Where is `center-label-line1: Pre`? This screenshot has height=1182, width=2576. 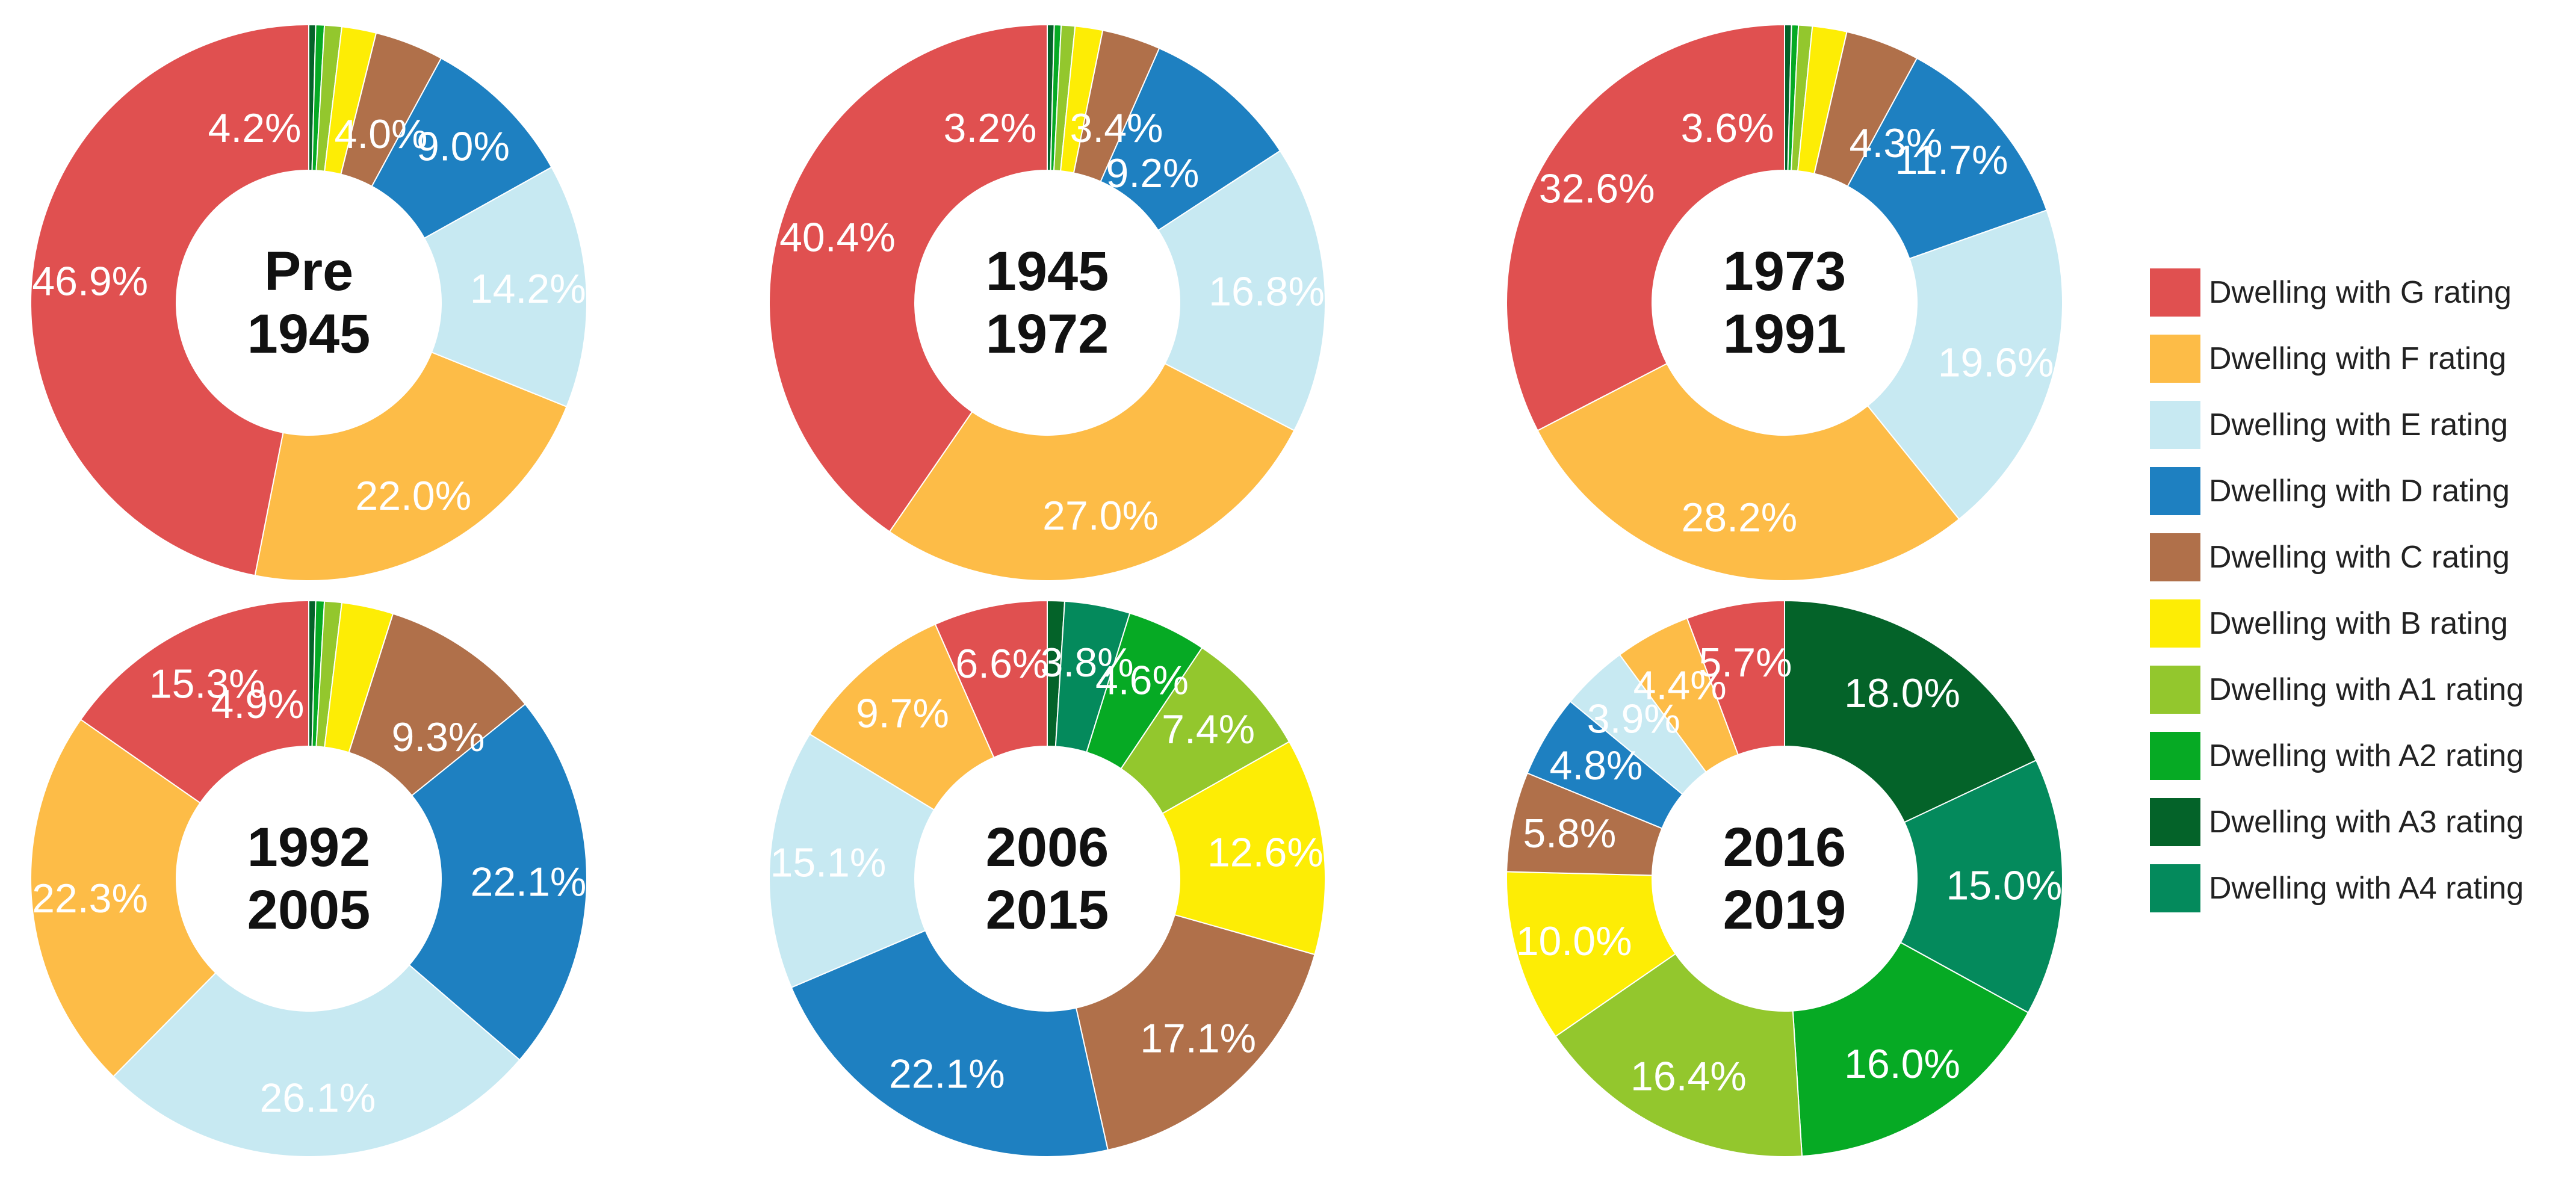
center-label-line1: Pre is located at coordinates (309, 271).